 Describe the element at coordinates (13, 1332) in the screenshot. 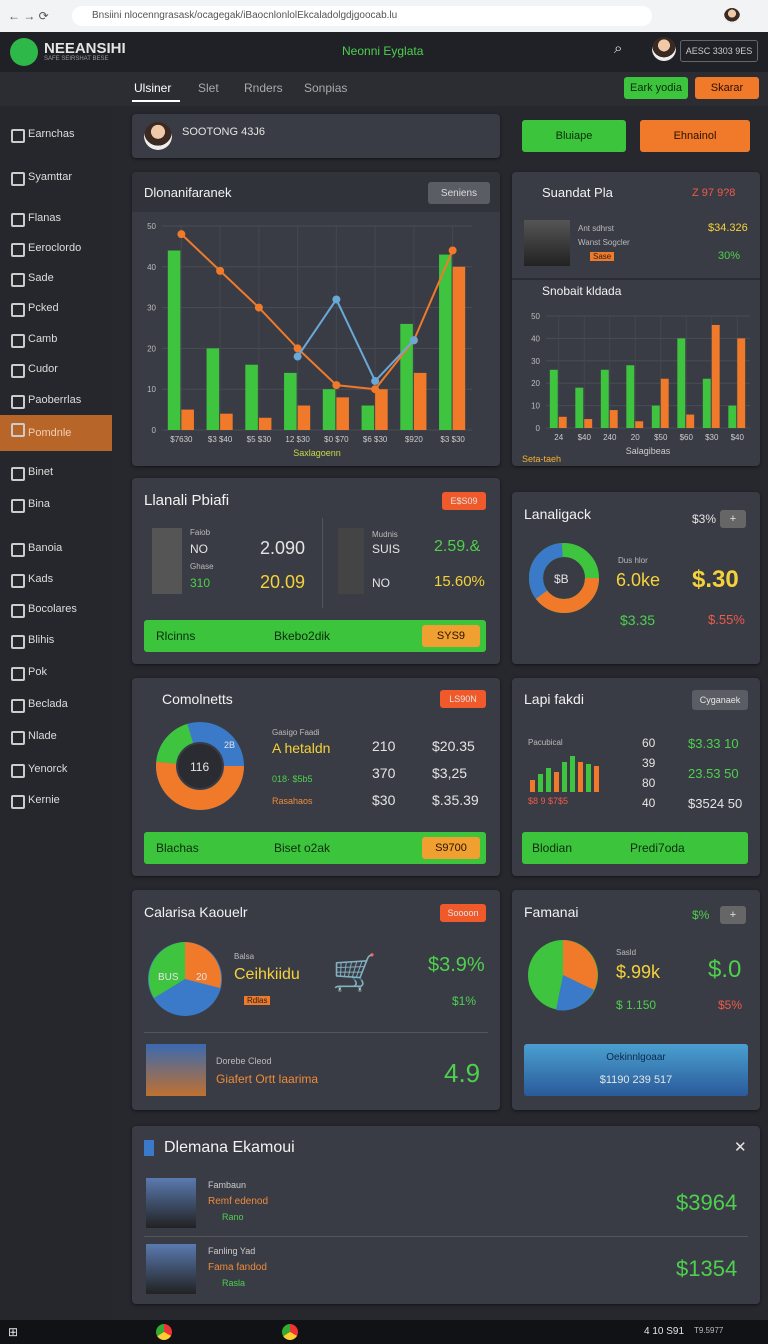

I see `start-button: ⊞` at that location.